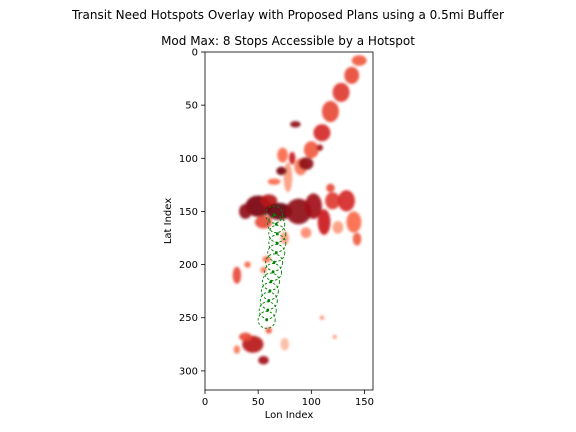  What do you see at coordinates (188, 265) in the screenshot?
I see `y-tick-label: 200` at bounding box center [188, 265].